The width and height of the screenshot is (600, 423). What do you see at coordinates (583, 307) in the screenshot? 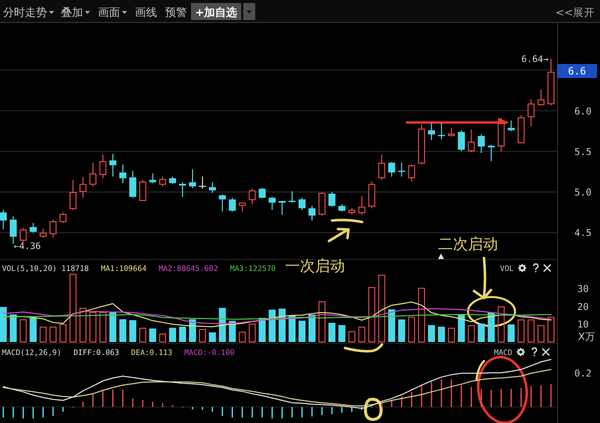
I see `y-tick-label: 20` at bounding box center [583, 307].